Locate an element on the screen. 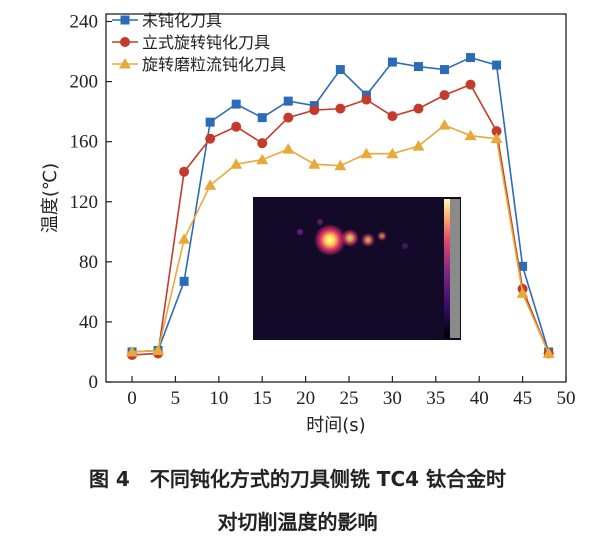 The height and width of the screenshot is (548, 595). thermal-image-inset is located at coordinates (357, 268).